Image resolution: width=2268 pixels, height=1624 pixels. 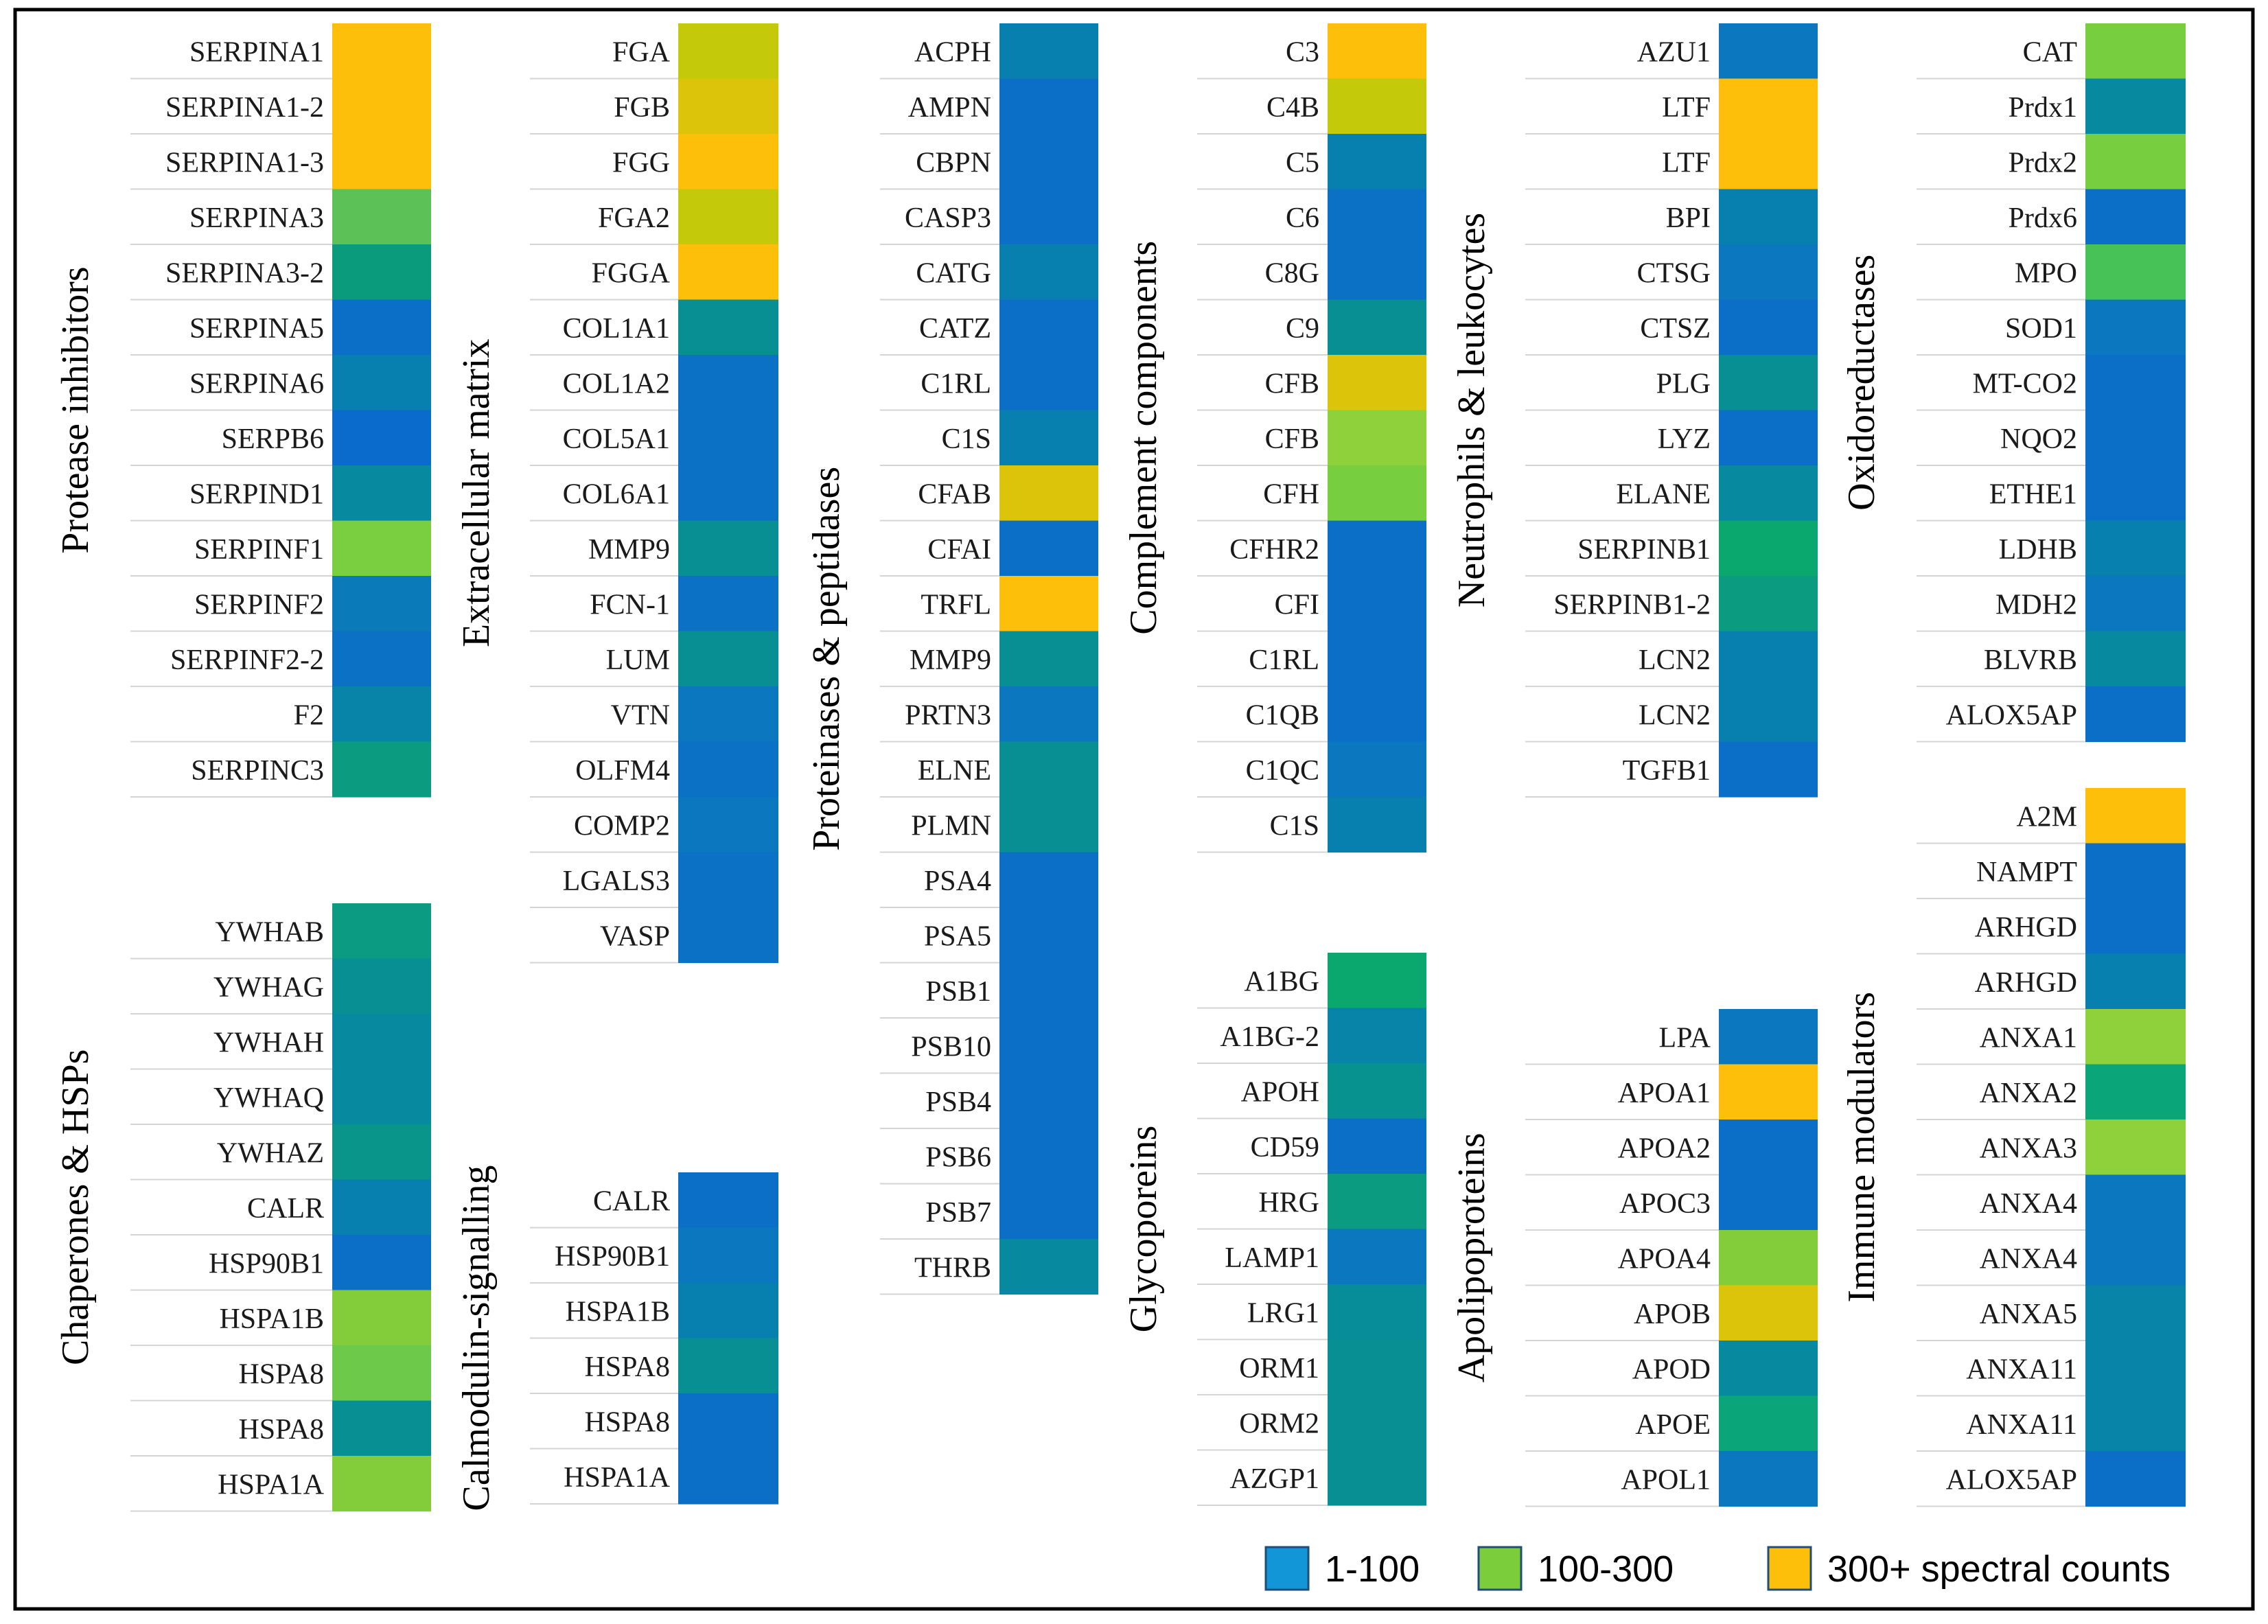 What do you see at coordinates (476, 493) in the screenshot?
I see `group-title-extracellular-matrix: Extracellular matrix` at bounding box center [476, 493].